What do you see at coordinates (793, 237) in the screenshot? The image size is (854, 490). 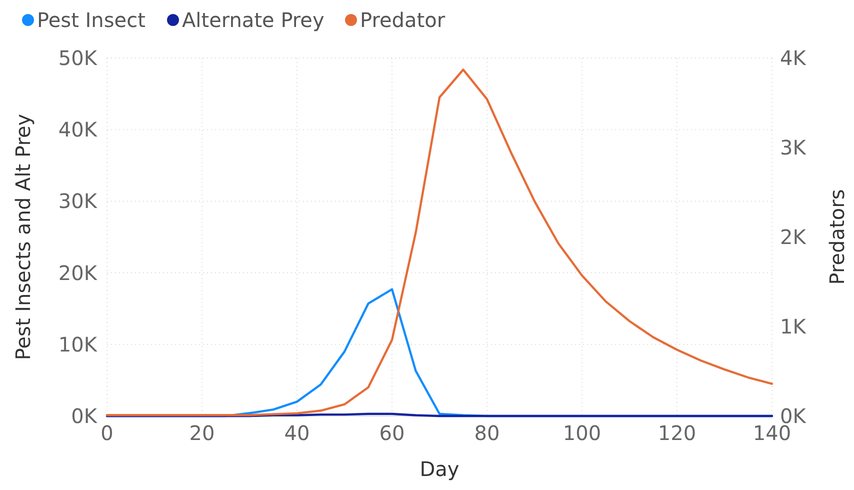 I see `y2-tick-label: 2K` at bounding box center [793, 237].